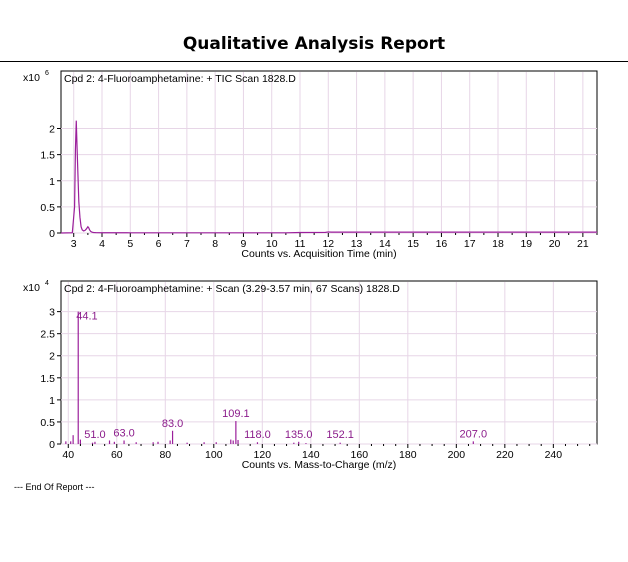  What do you see at coordinates (52, 313) in the screenshot?
I see `y-tick-label: 3` at bounding box center [52, 313].